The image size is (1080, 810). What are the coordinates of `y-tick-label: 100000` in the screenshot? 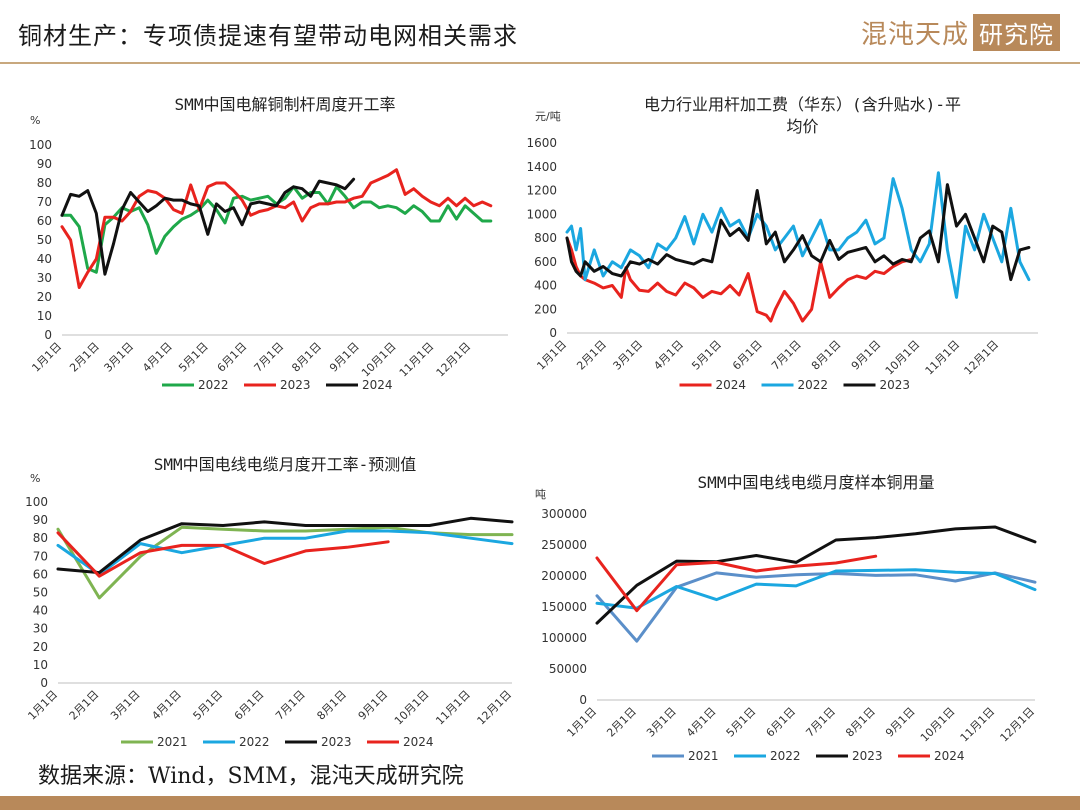 It's located at (564, 638).